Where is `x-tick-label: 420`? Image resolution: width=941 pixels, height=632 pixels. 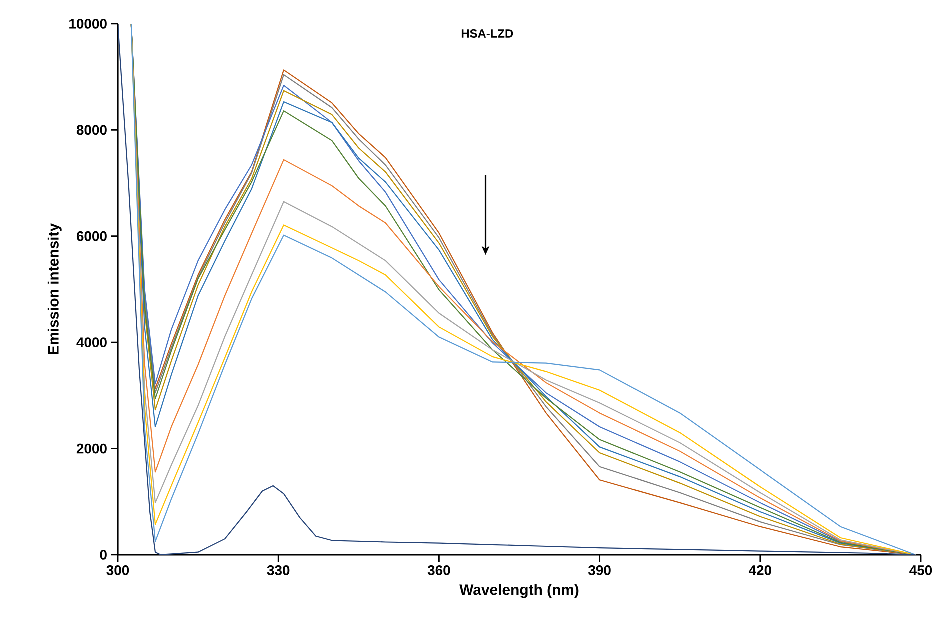 x-tick-label: 420 is located at coordinates (760, 570).